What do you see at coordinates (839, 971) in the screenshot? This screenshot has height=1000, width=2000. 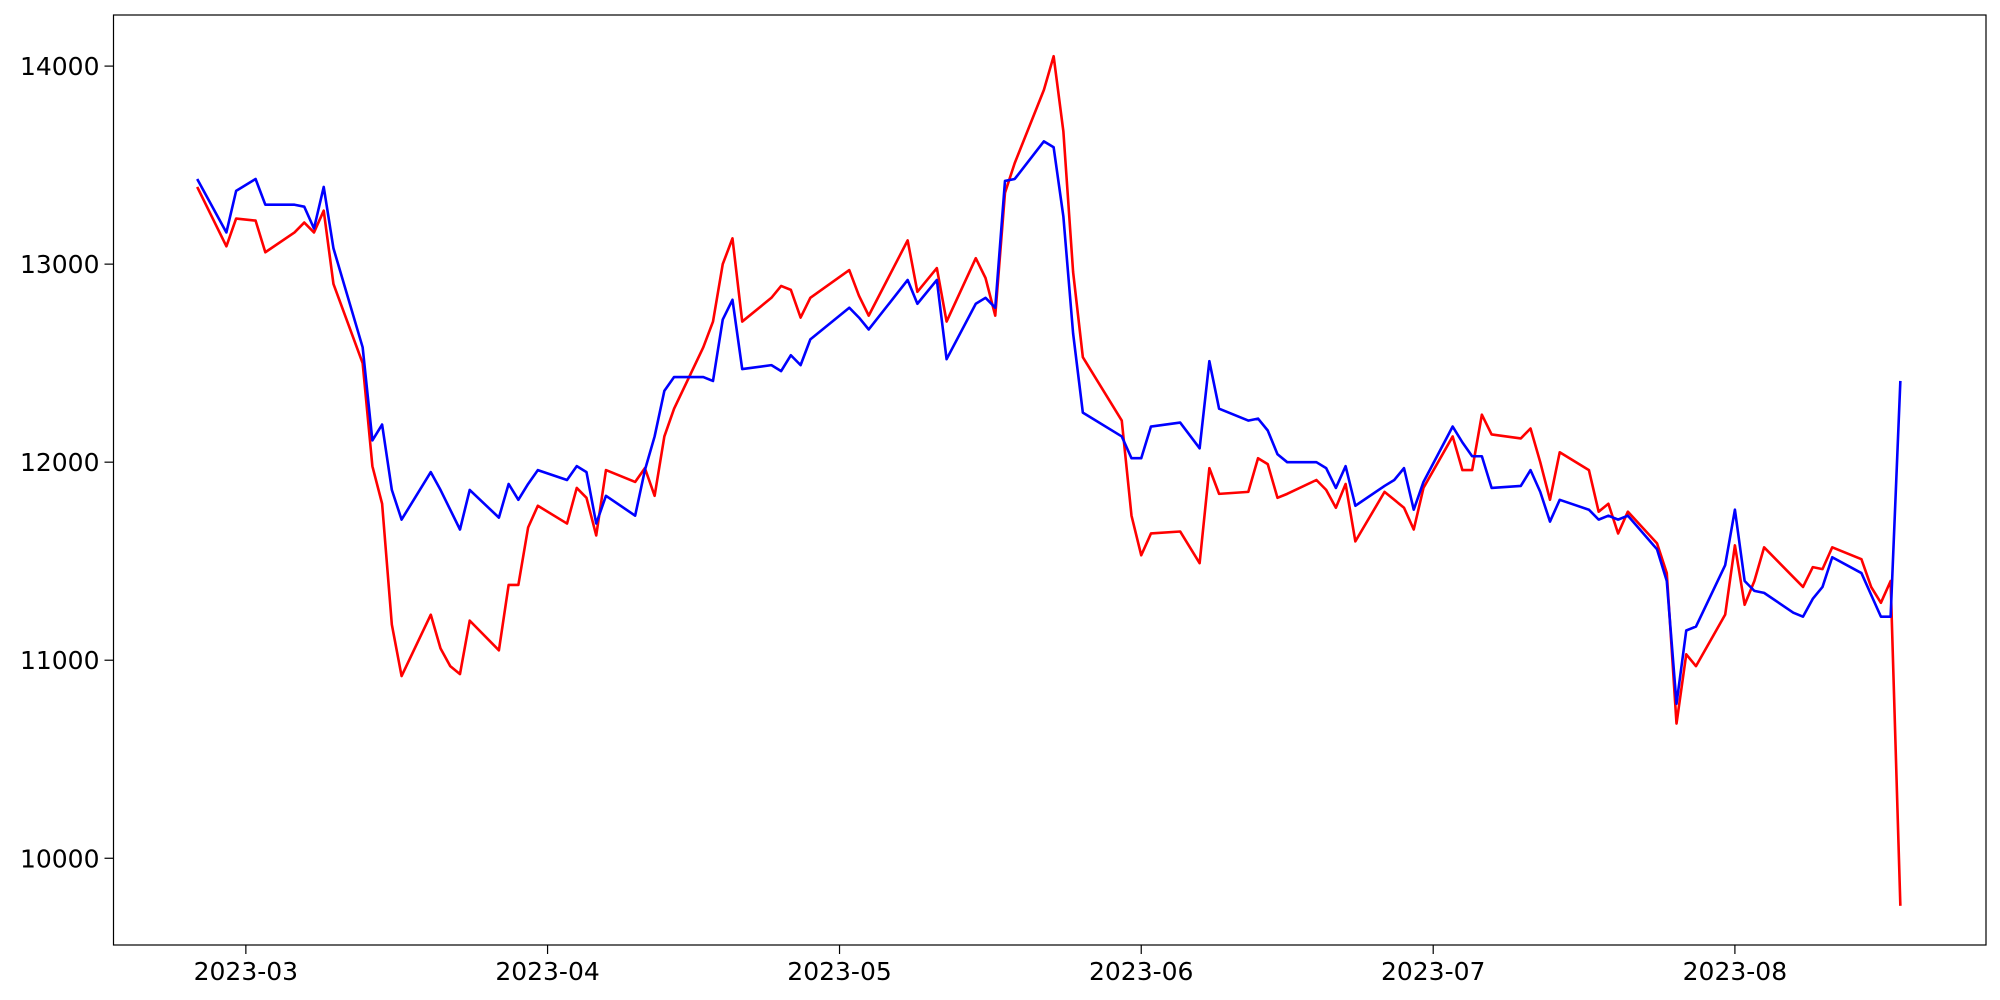 I see `x-tick-label: 2023-05` at bounding box center [839, 971].